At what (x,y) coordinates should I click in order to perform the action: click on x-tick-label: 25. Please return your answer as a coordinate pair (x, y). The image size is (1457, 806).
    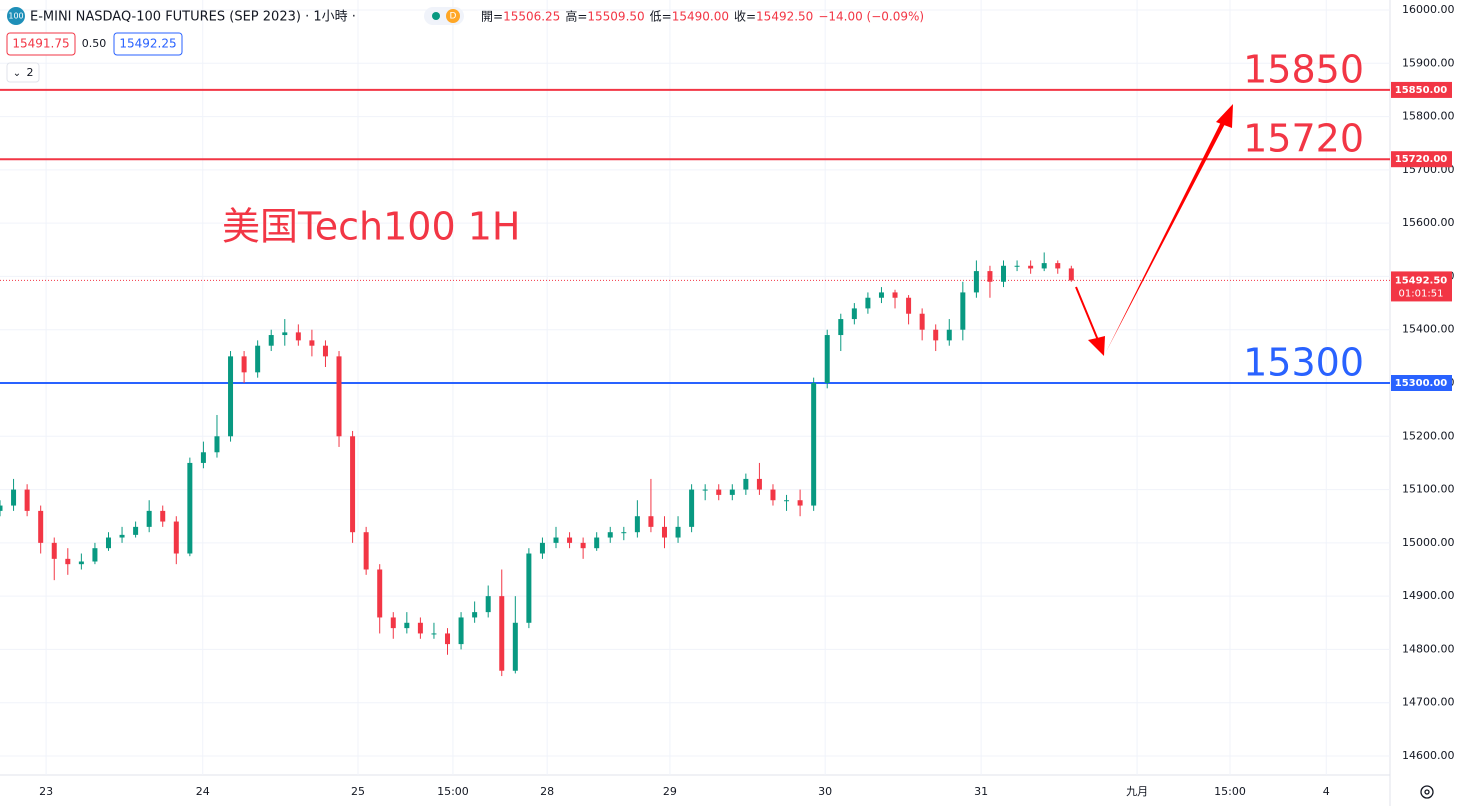
    Looking at the image, I should click on (358, 791).